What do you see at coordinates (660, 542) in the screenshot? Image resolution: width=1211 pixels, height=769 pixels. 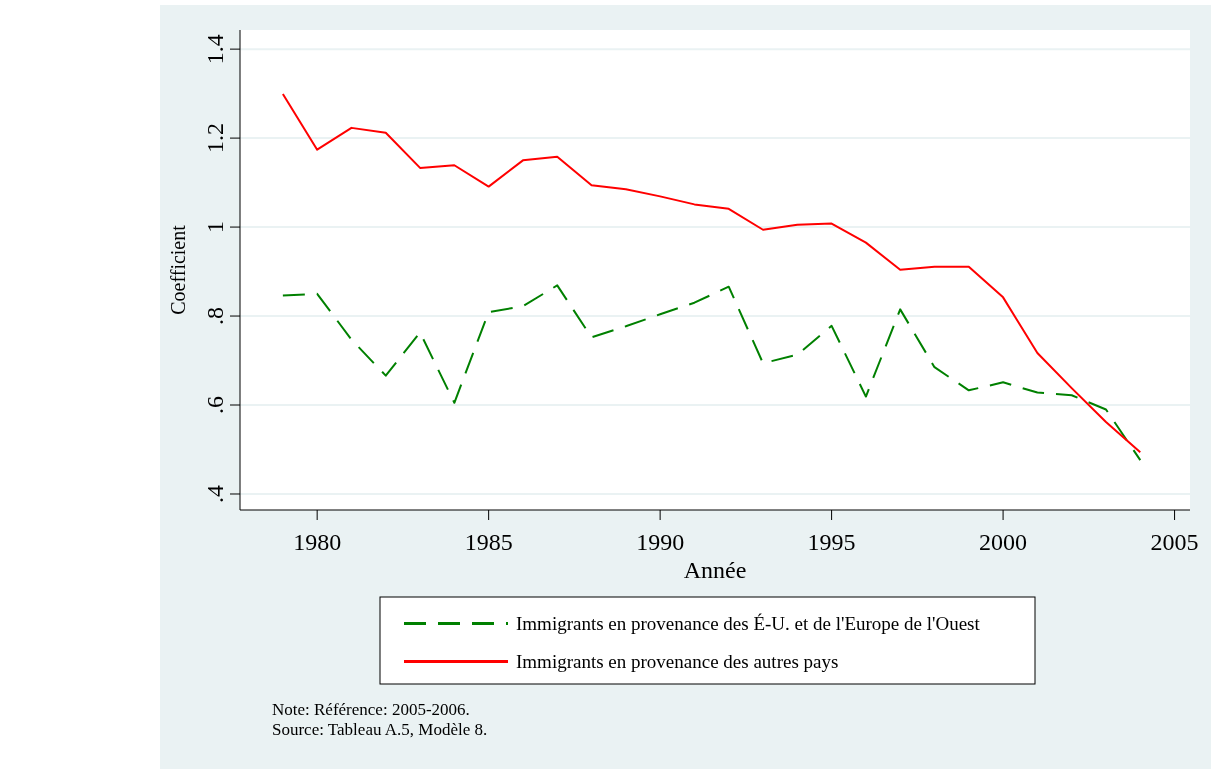 I see `x-tick-label: 1990` at bounding box center [660, 542].